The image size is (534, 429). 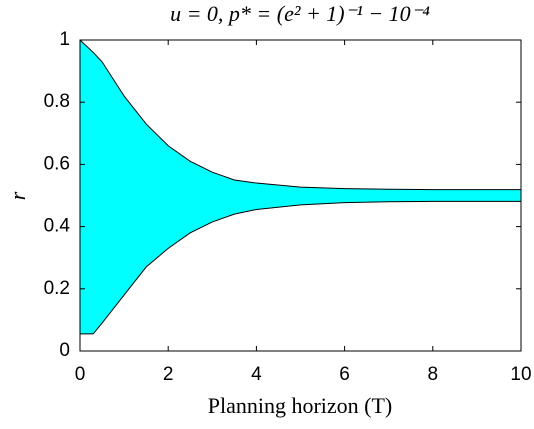 I want to click on x-tick-label: 10, so click(x=520, y=374).